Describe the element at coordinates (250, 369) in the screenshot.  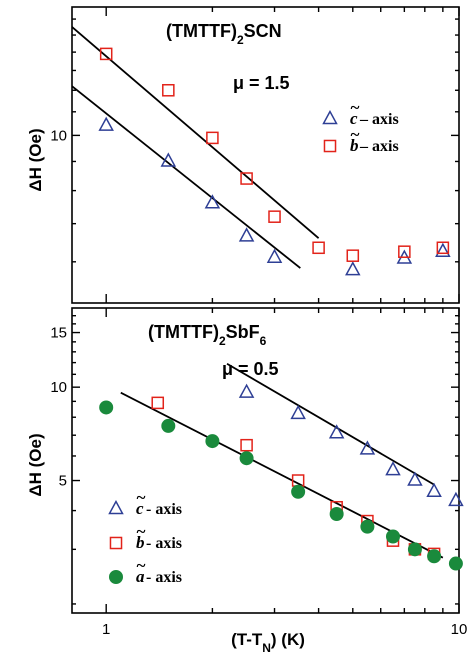
I see `mu-value-sbf6: μ = 0.5` at that location.